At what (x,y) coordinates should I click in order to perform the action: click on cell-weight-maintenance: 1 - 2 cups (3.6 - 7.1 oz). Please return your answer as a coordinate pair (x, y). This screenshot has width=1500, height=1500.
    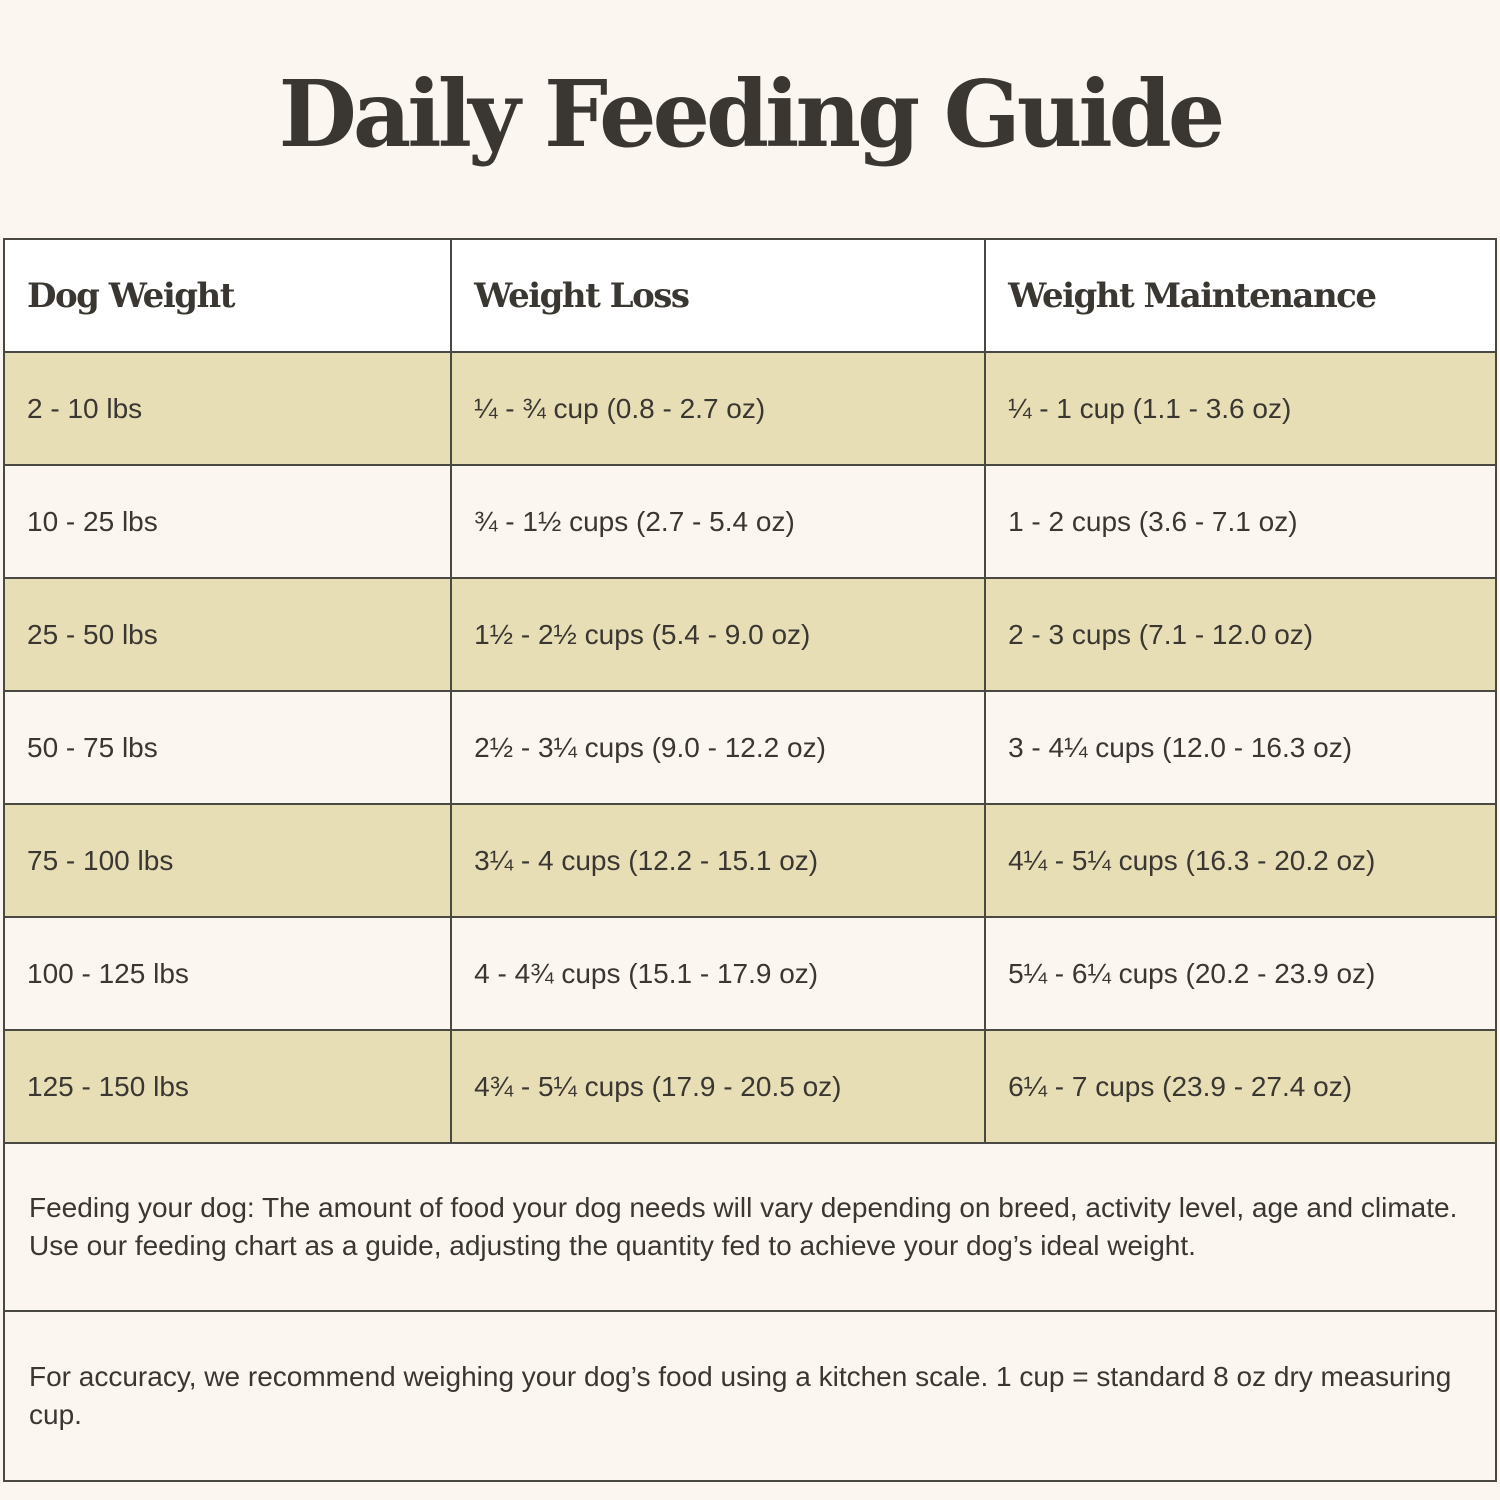
    Looking at the image, I should click on (1240, 521).